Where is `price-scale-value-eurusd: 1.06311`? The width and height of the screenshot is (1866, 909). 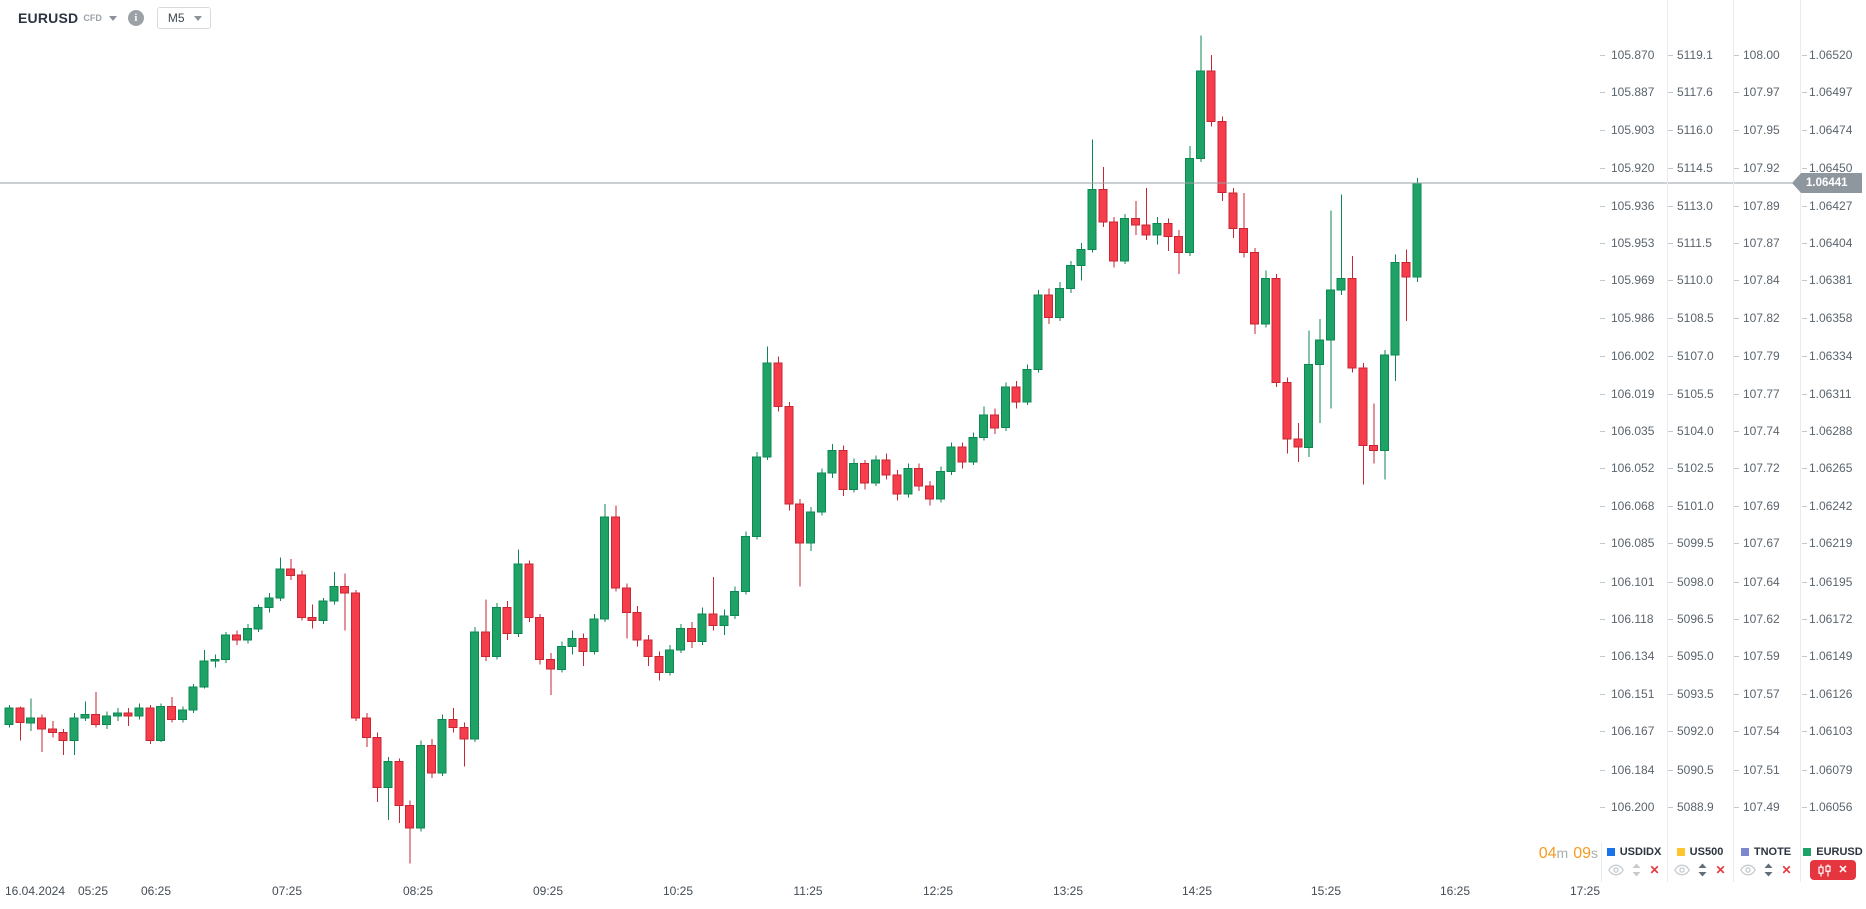 price-scale-value-eurusd: 1.06311 is located at coordinates (1830, 394).